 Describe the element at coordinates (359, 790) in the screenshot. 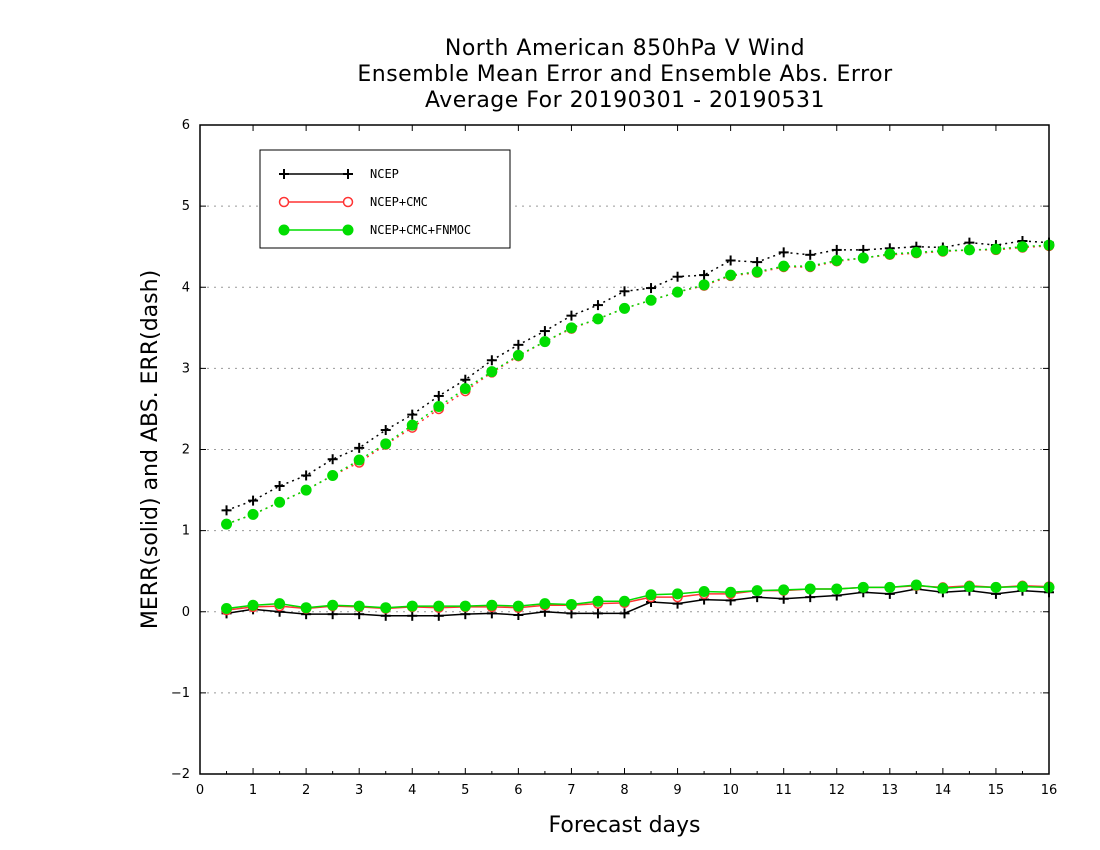

I see `x-tick-label: 3` at that location.